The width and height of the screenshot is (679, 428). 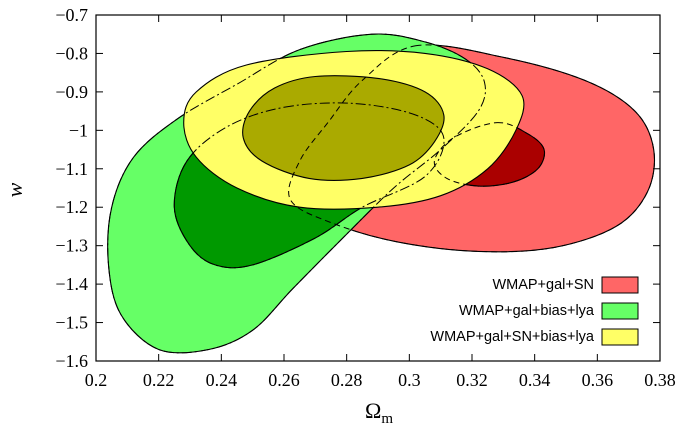 I want to click on y-tick-label: −1.2, so click(x=71, y=207).